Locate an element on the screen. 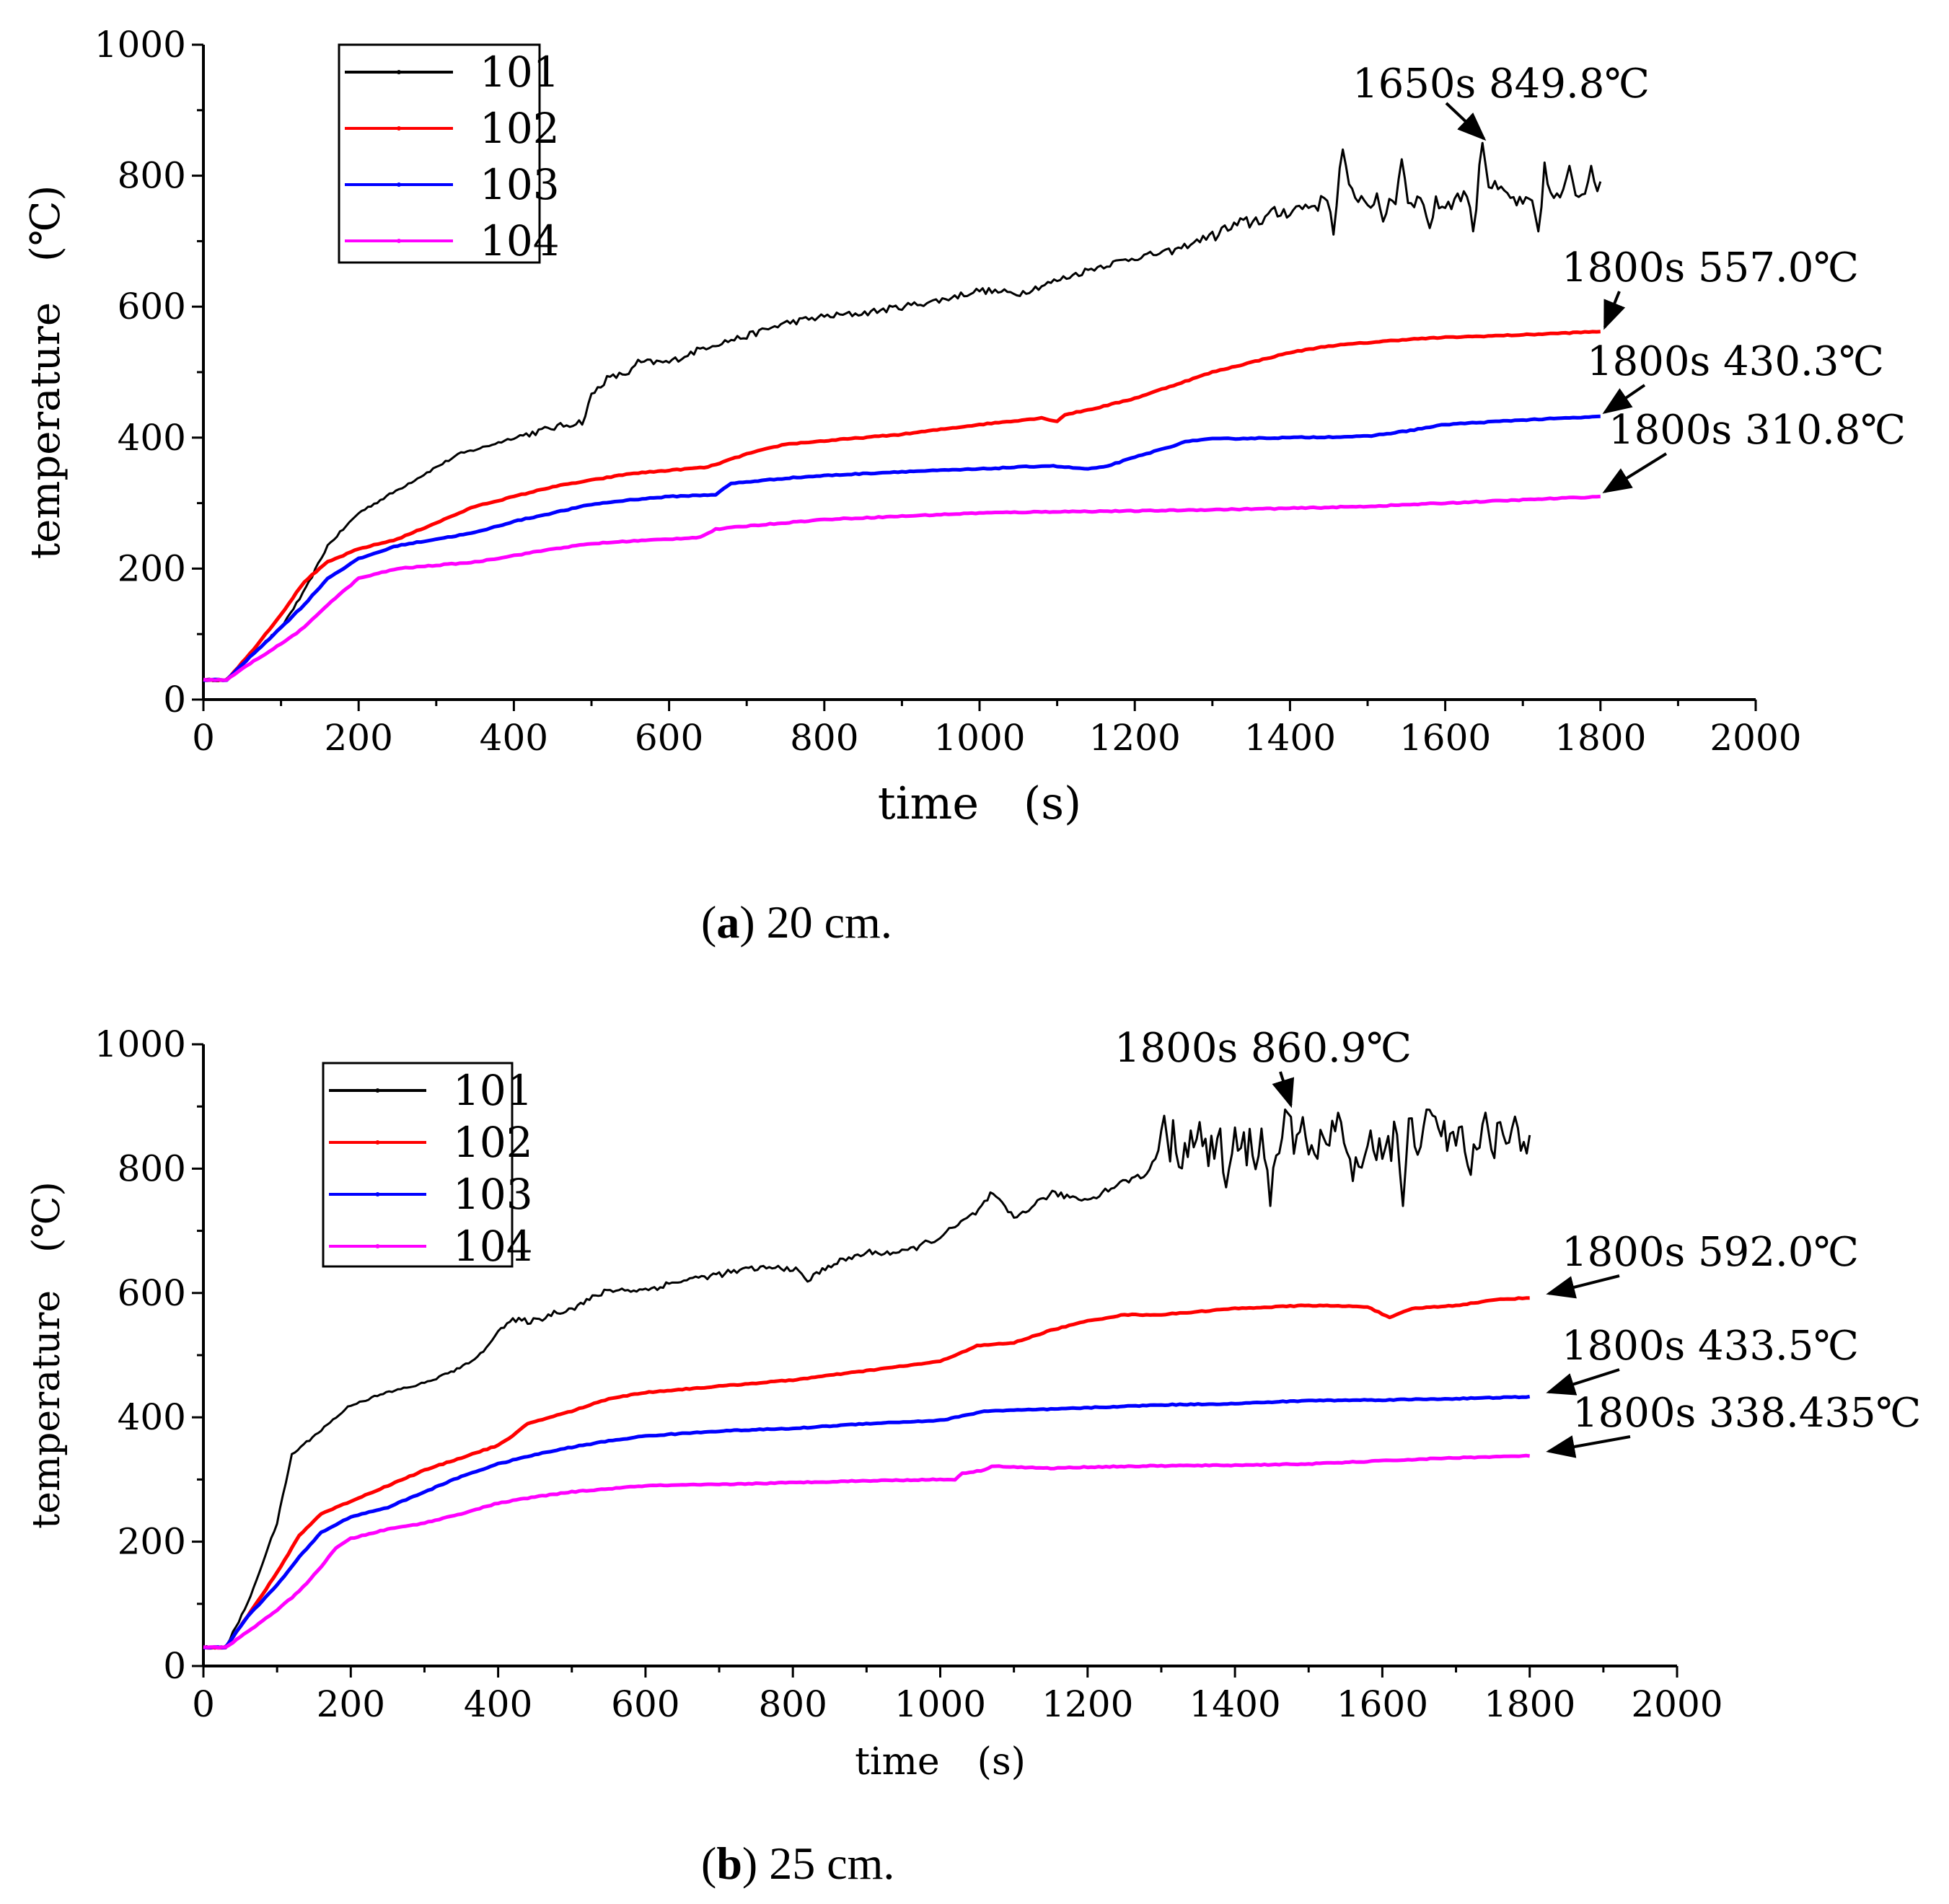 The image size is (1949, 1904). caption-letter: b is located at coordinates (729, 1863).